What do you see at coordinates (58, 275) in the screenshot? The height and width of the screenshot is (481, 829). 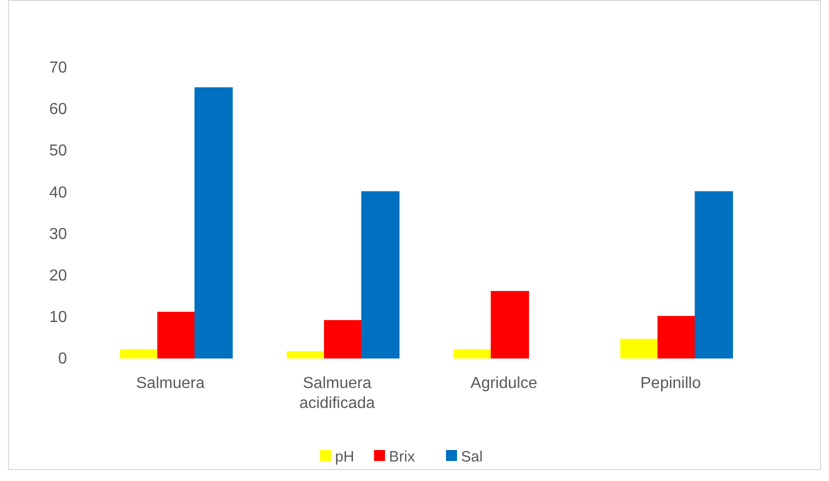 I see `y-tick-label: 20` at bounding box center [58, 275].